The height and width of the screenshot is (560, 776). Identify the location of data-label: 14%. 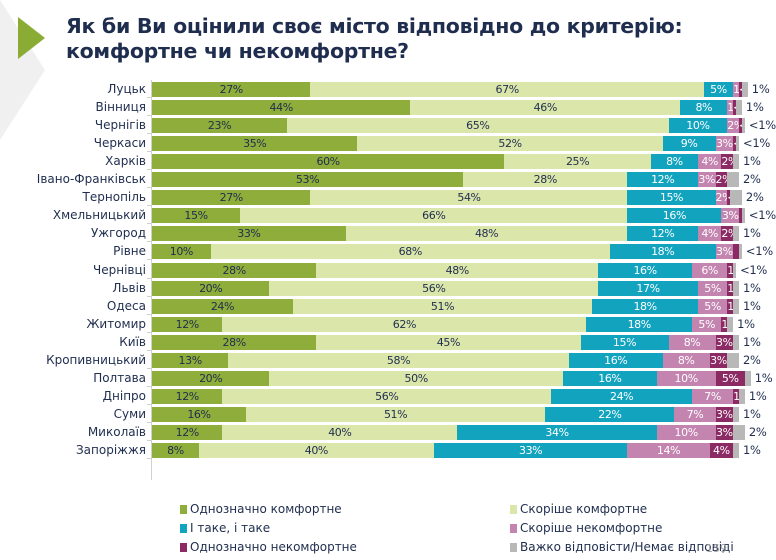
(668, 450).